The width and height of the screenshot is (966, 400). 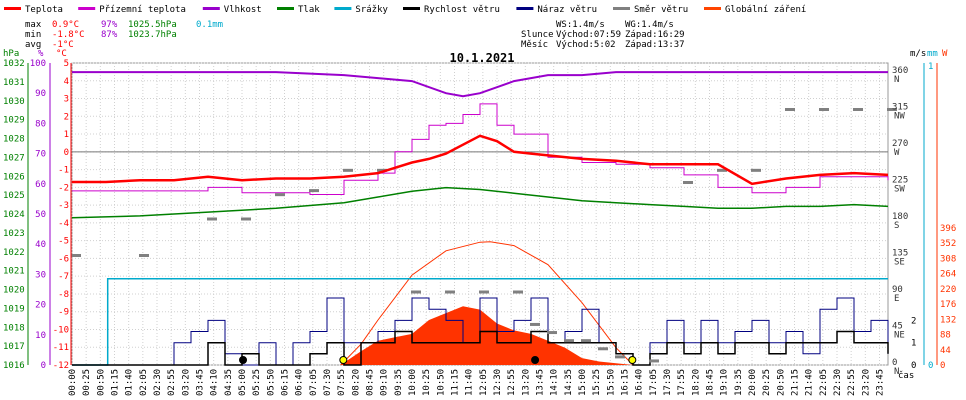 What do you see at coordinates (243, 382) in the screenshot?
I see `time-tick-label: 05:00` at bounding box center [243, 382].